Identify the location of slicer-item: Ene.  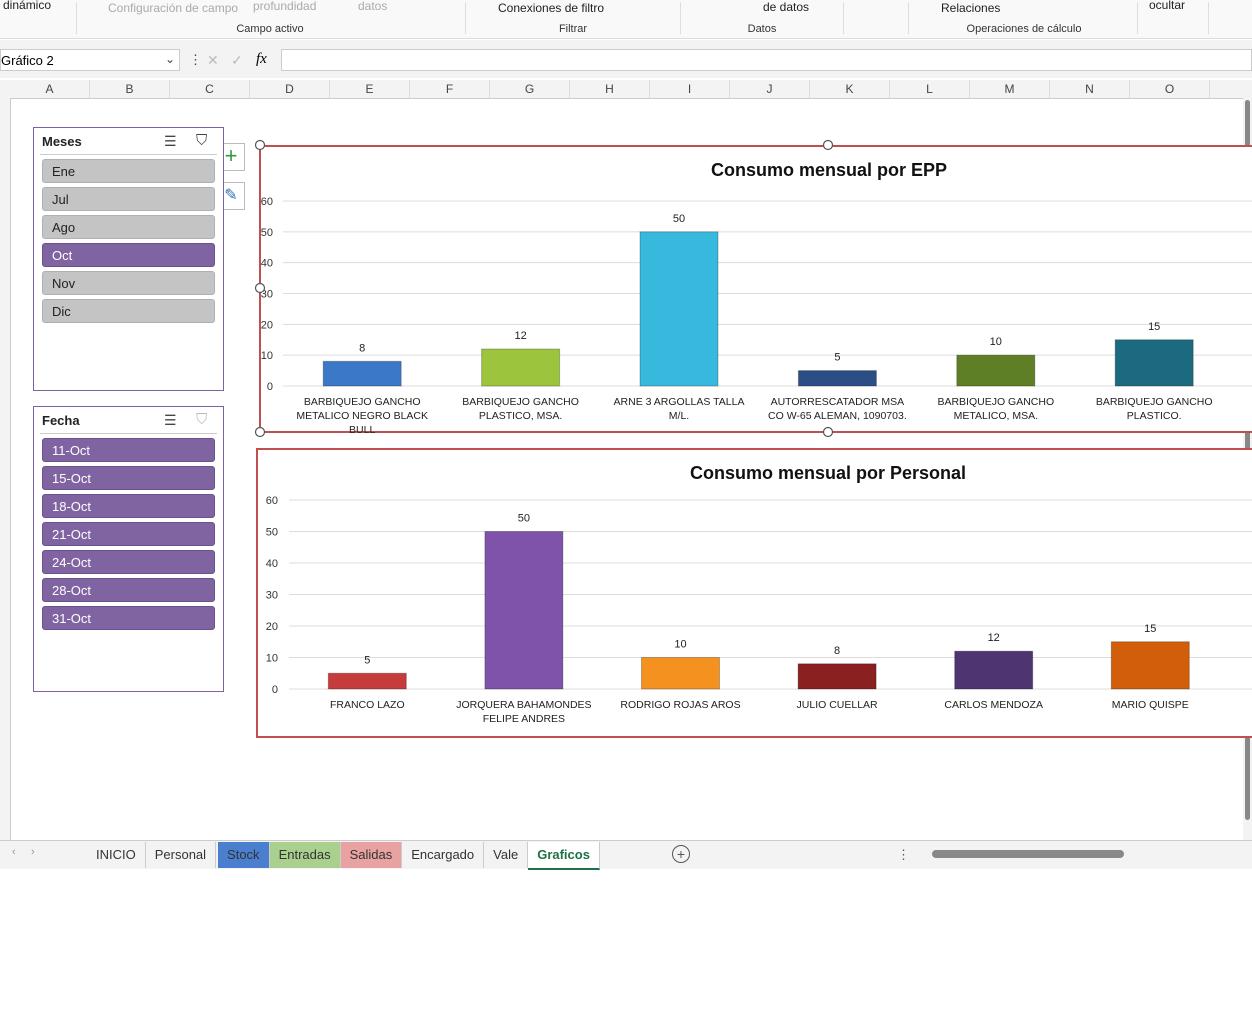
(128, 171).